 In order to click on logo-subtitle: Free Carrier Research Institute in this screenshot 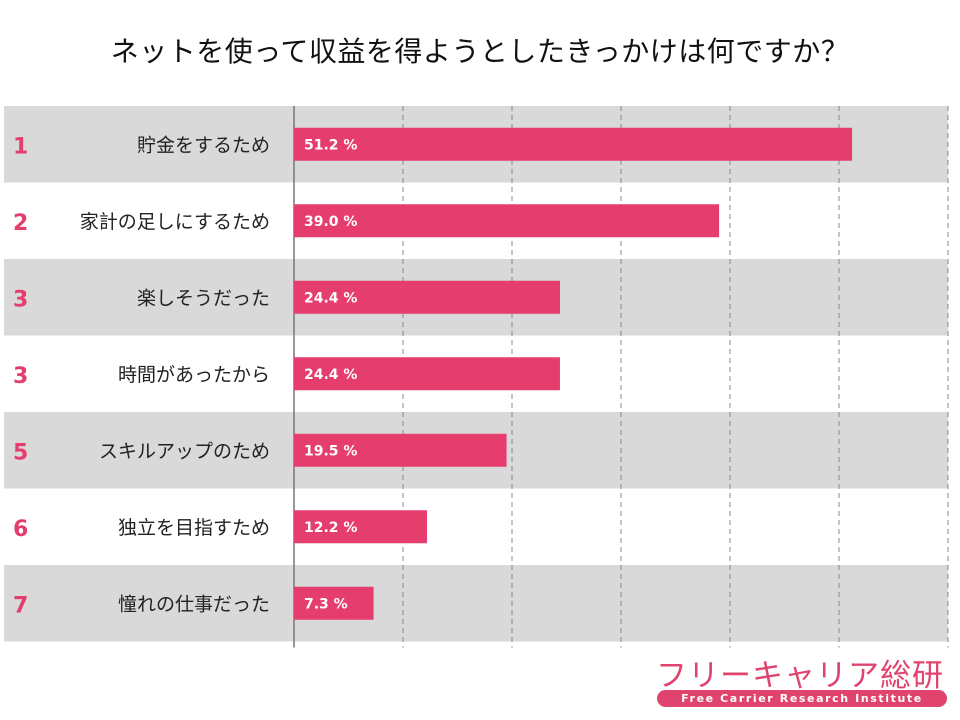, I will do `click(802, 698)`.